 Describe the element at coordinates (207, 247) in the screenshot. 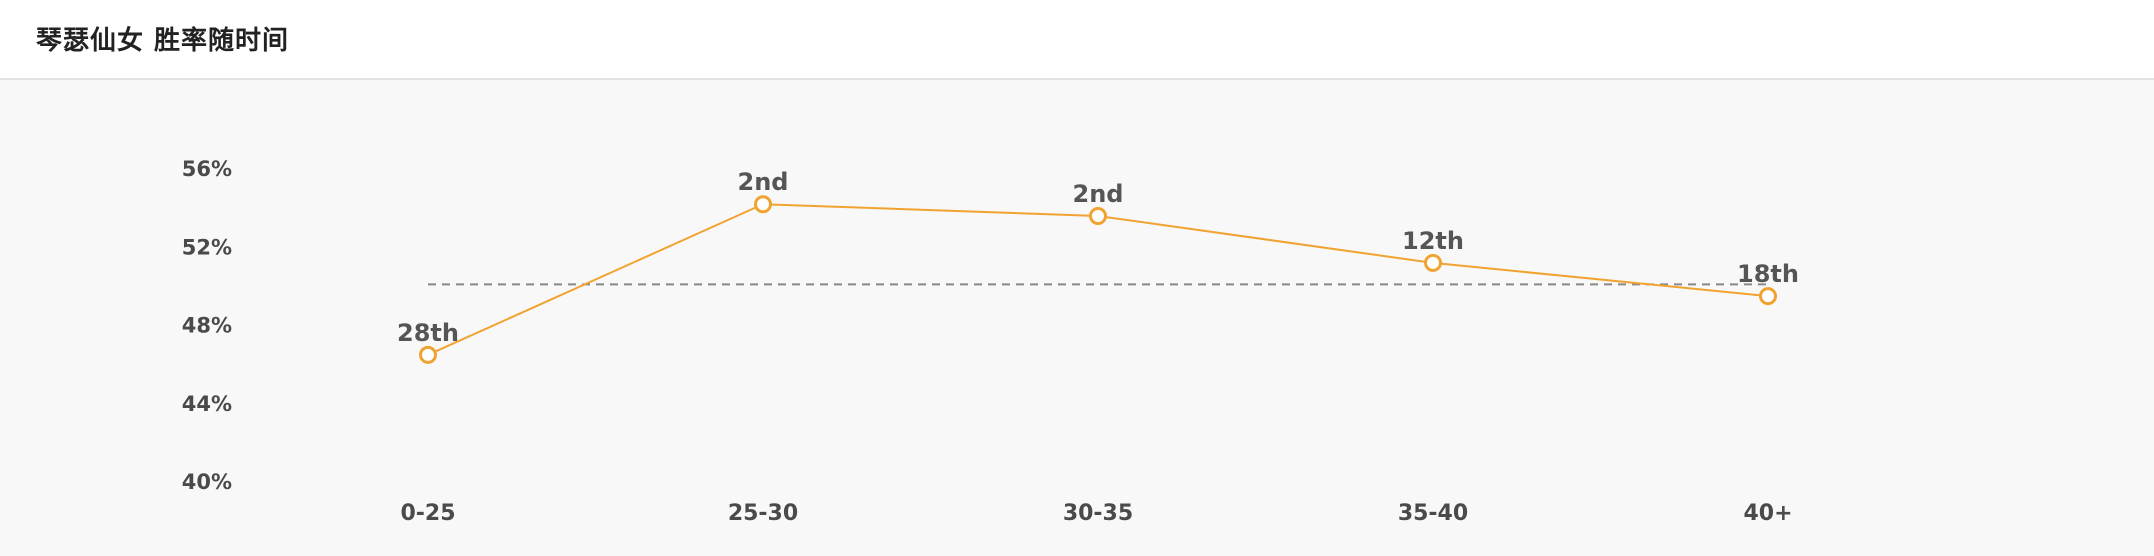

I see `y-tick-label: 52%` at that location.